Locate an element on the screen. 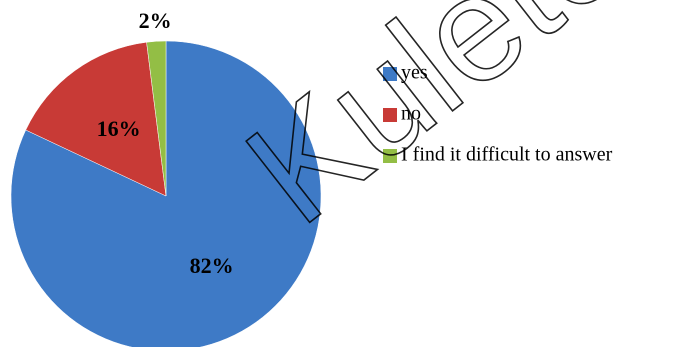  legend-label: no is located at coordinates (411, 114).